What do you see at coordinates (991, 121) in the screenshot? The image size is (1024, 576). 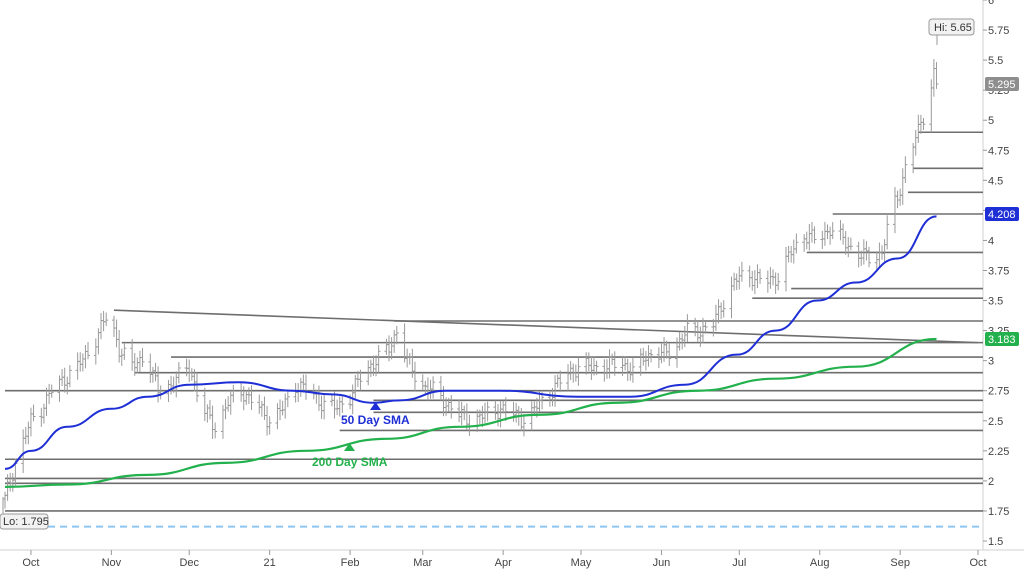 I see `y-tick-label: 5` at bounding box center [991, 121].